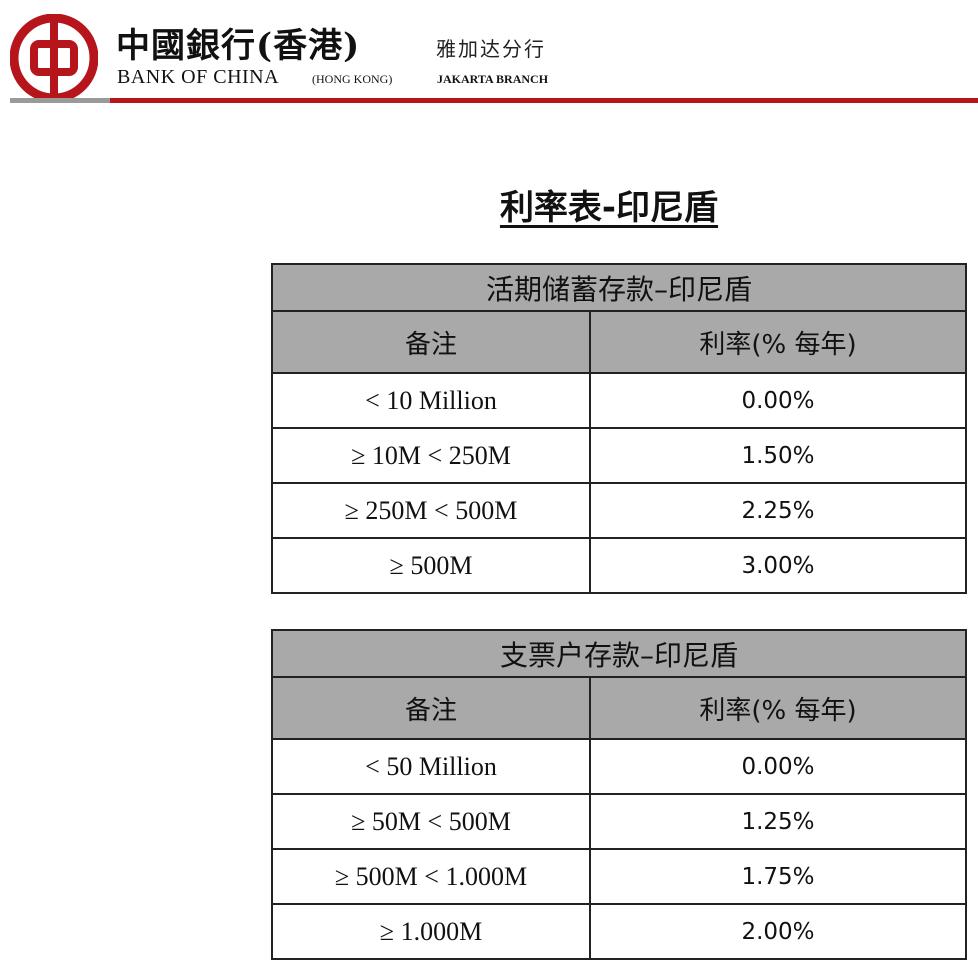 The width and height of the screenshot is (978, 979). Describe the element at coordinates (431, 400) in the screenshot. I see `range-cell: < 10 Million` at that location.